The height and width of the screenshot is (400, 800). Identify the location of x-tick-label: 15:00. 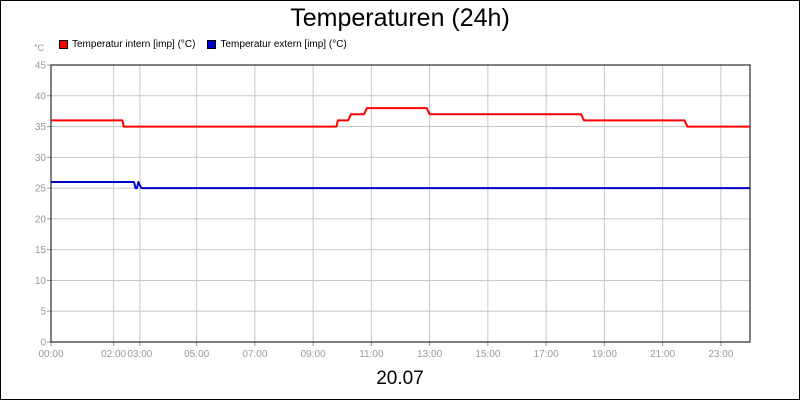
(487, 354).